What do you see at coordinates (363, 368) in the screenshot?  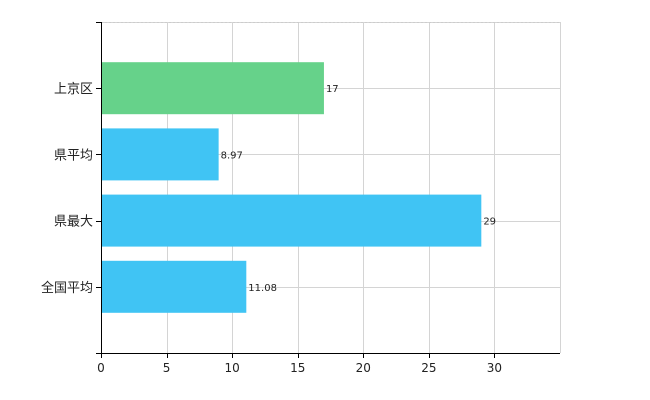 I see `x-tick-label-4: 20` at bounding box center [363, 368].